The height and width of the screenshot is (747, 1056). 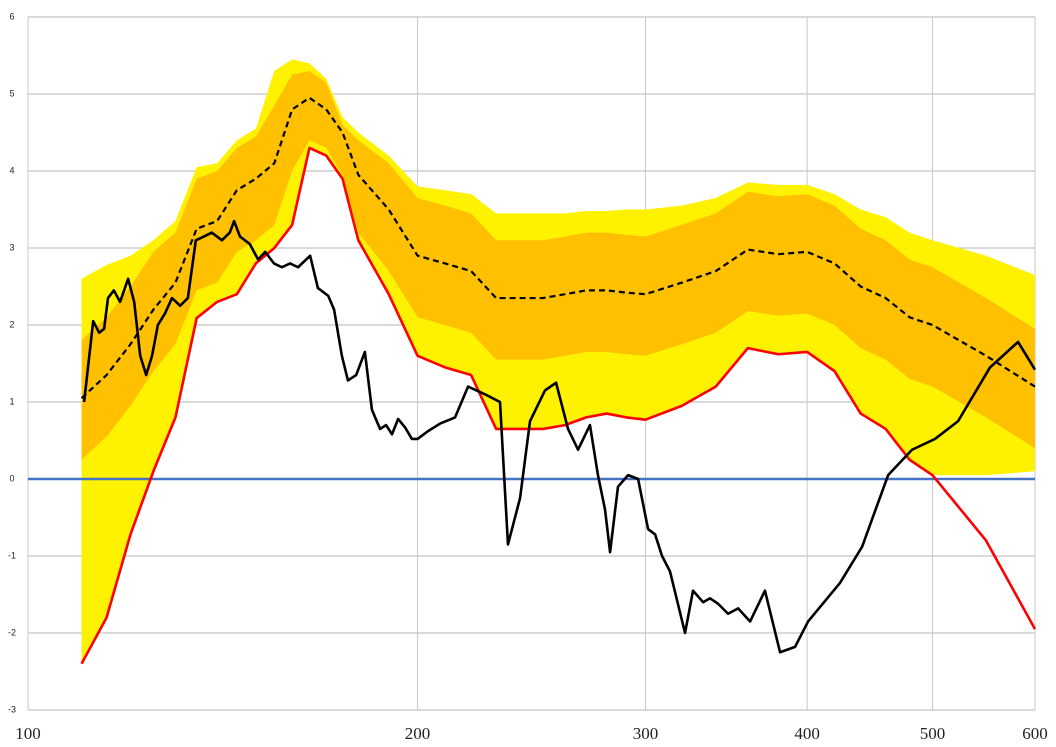 What do you see at coordinates (1035, 733) in the screenshot?
I see `x-tick-label: 600` at bounding box center [1035, 733].